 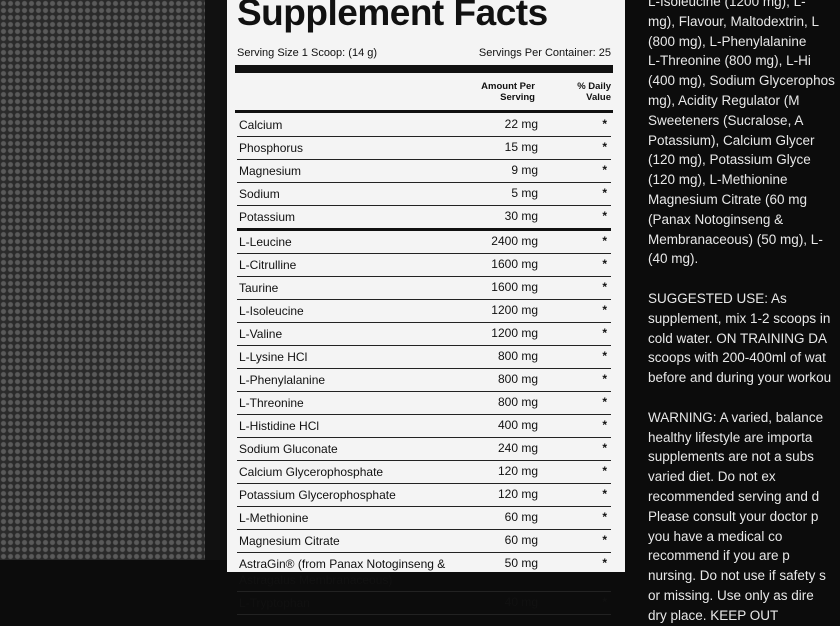 What do you see at coordinates (521, 124) in the screenshot?
I see `nutrient-amount: 22 mg` at bounding box center [521, 124].